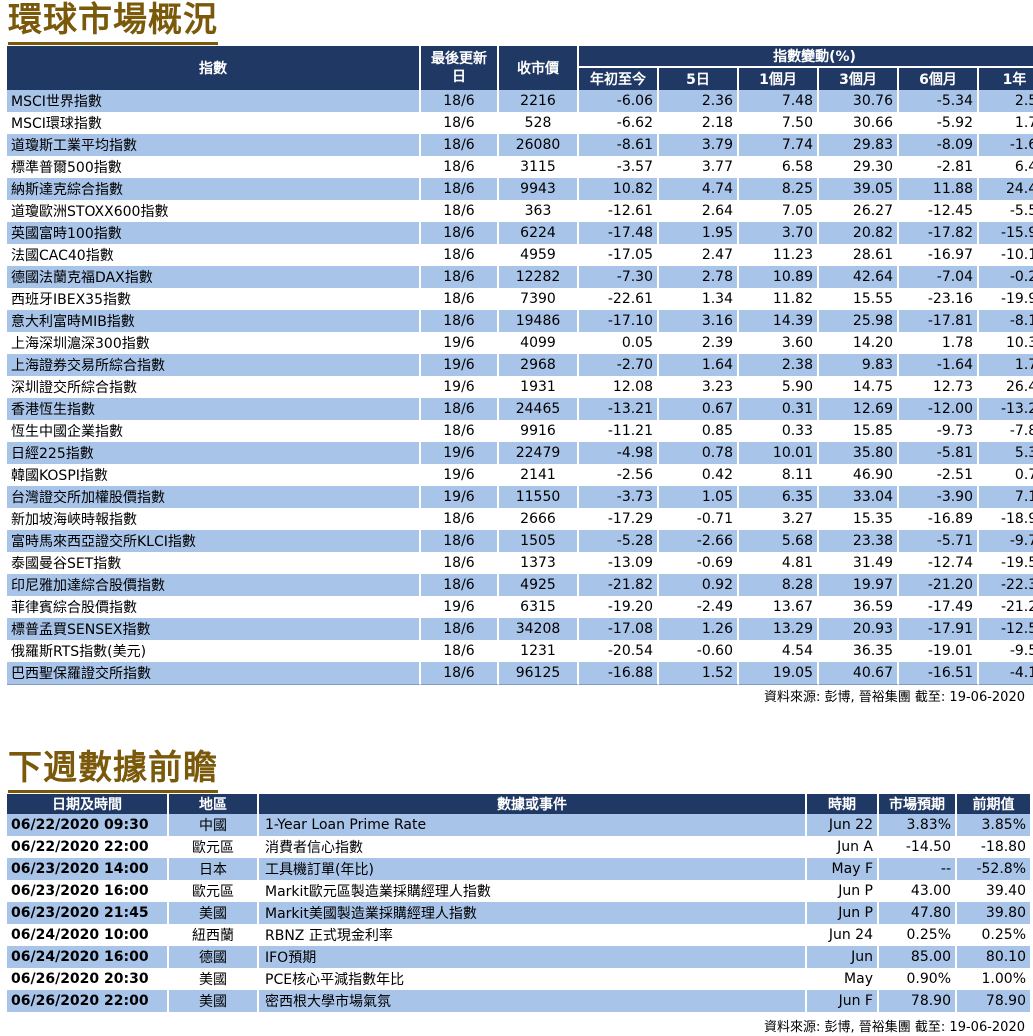 The height and width of the screenshot is (1036, 1033). I want to click on change-1y-cell: -12.54, so click(1006, 629).